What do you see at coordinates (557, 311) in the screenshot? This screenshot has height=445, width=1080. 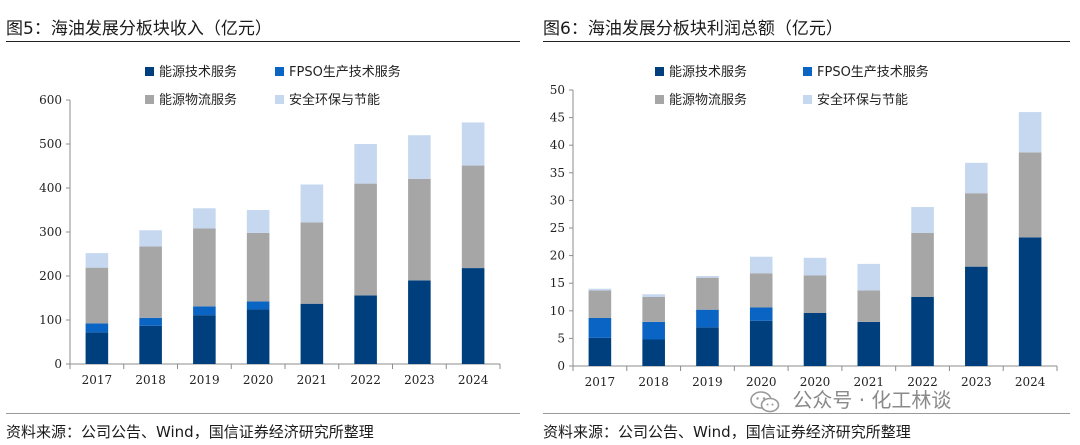 I see `y-tick-label: 10` at bounding box center [557, 311].